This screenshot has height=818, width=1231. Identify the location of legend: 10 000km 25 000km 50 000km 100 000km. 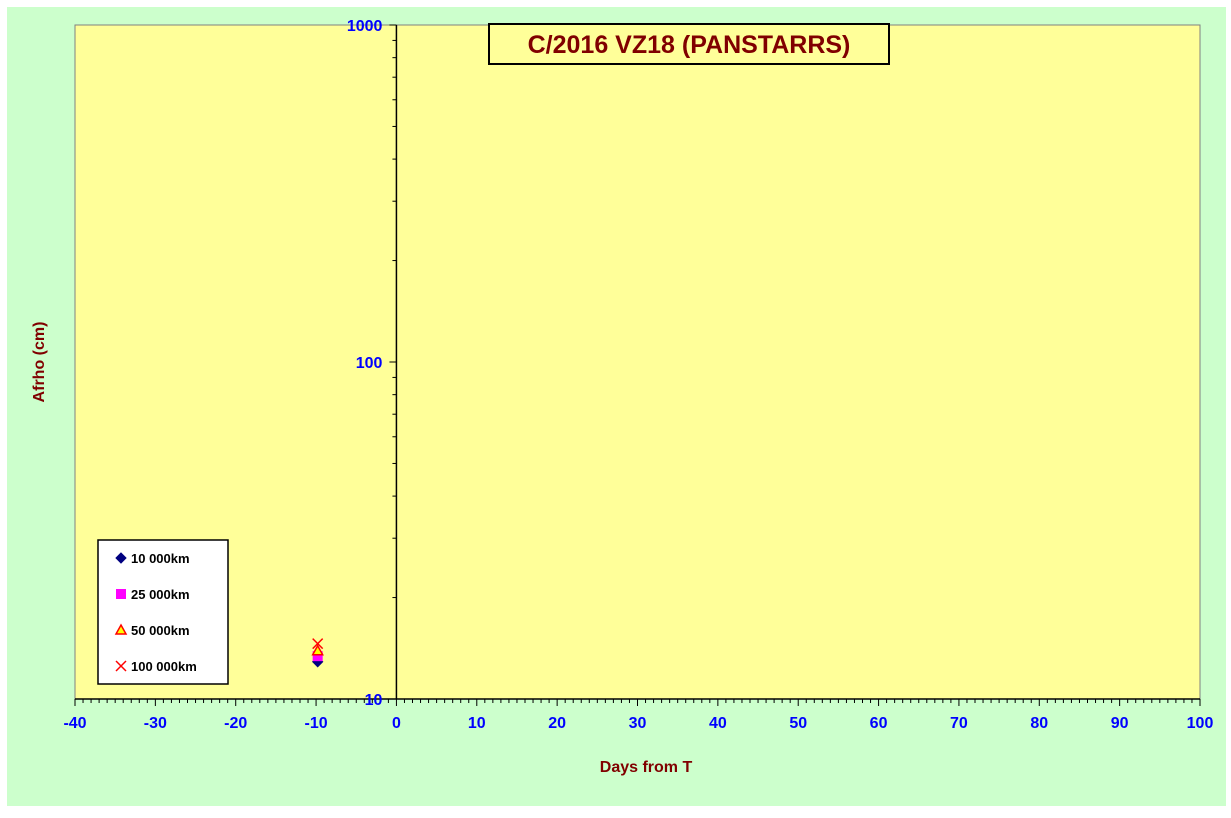
(163, 612).